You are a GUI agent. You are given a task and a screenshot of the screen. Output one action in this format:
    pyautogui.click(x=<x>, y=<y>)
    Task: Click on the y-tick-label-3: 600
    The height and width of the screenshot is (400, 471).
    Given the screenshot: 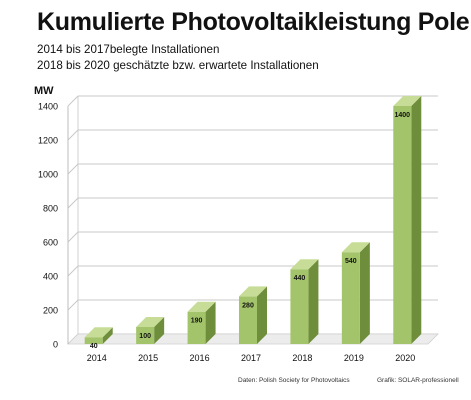 What is the action you would take?
    pyautogui.click(x=50, y=243)
    